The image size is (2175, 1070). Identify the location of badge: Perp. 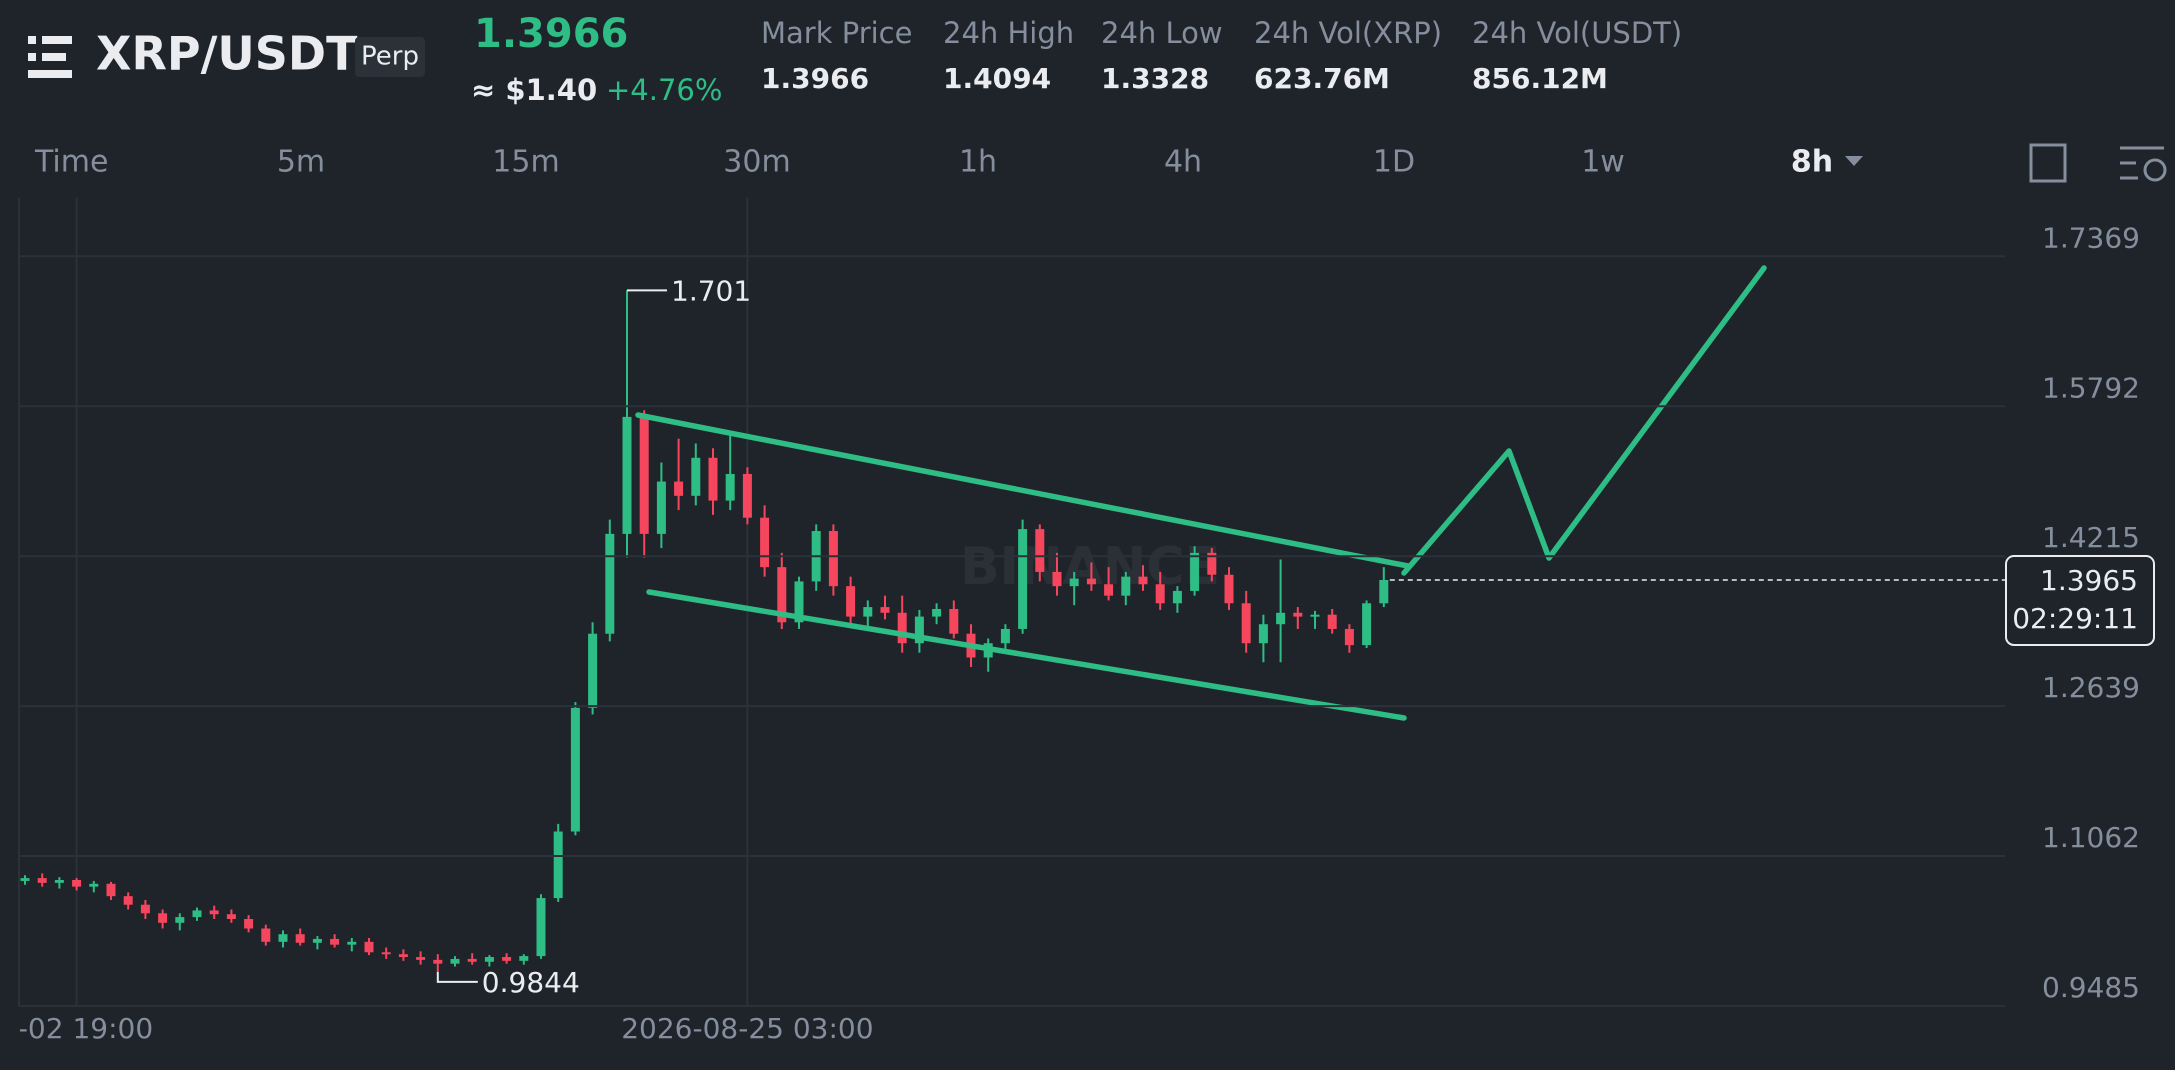
(390, 57).